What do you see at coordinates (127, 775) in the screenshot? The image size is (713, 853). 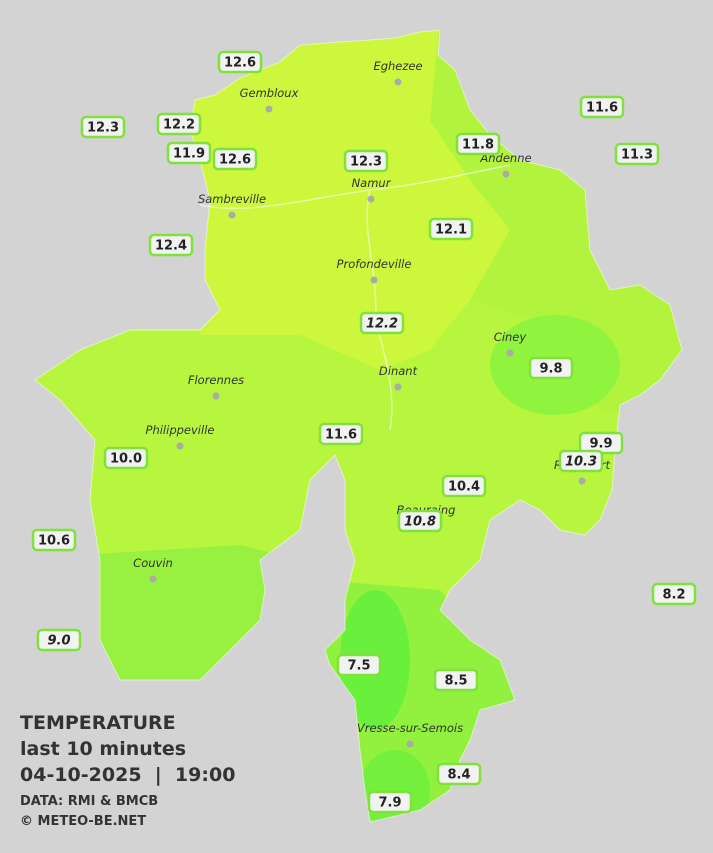 I see `legend-datetime: 04-10-2025 | 19:00` at bounding box center [127, 775].